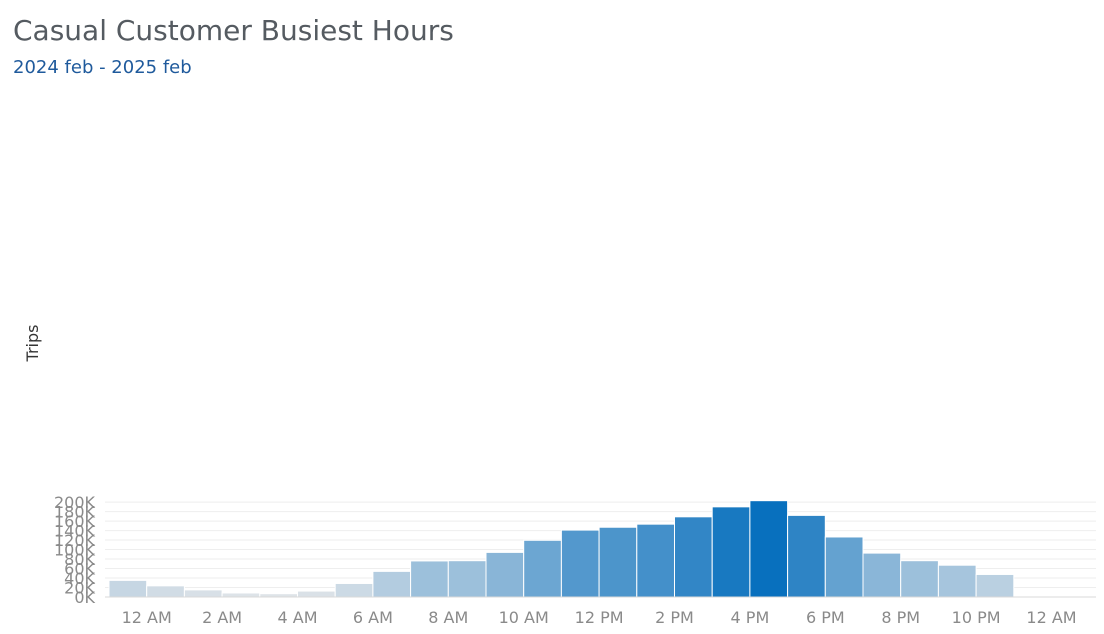 This screenshot has width=1104, height=634. I want to click on x-tick-label: 4 PM, so click(750, 617).